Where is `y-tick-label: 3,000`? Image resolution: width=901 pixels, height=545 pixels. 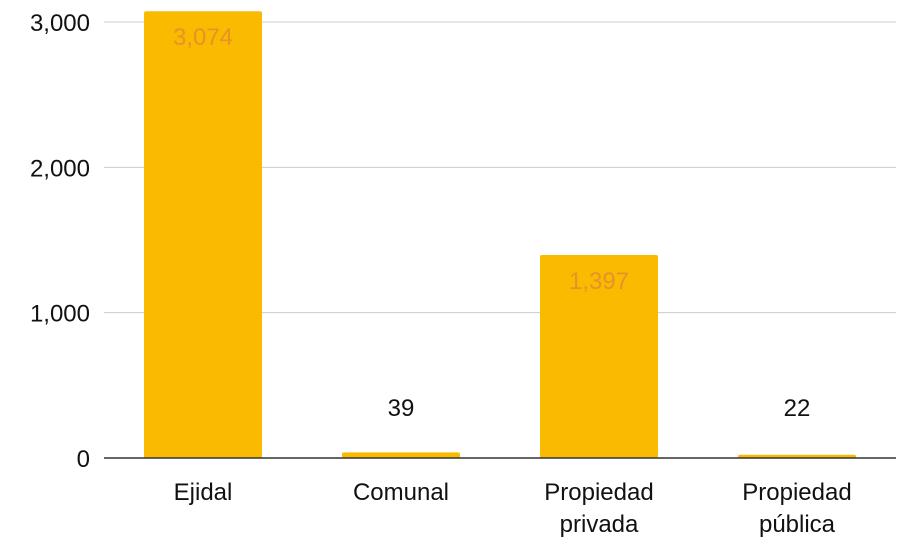 y-tick-label: 3,000 is located at coordinates (60, 23).